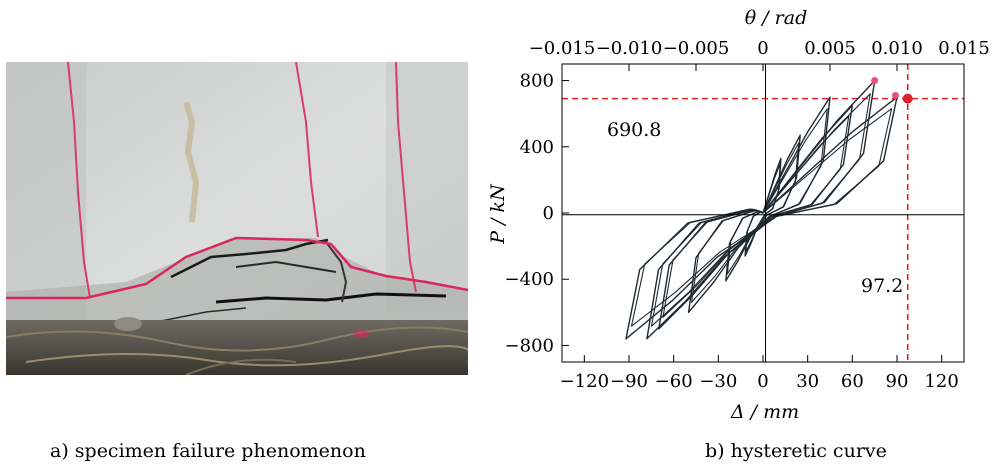 This screenshot has width=1001, height=470. I want to click on y-tick-label: −800, so click(529, 345).